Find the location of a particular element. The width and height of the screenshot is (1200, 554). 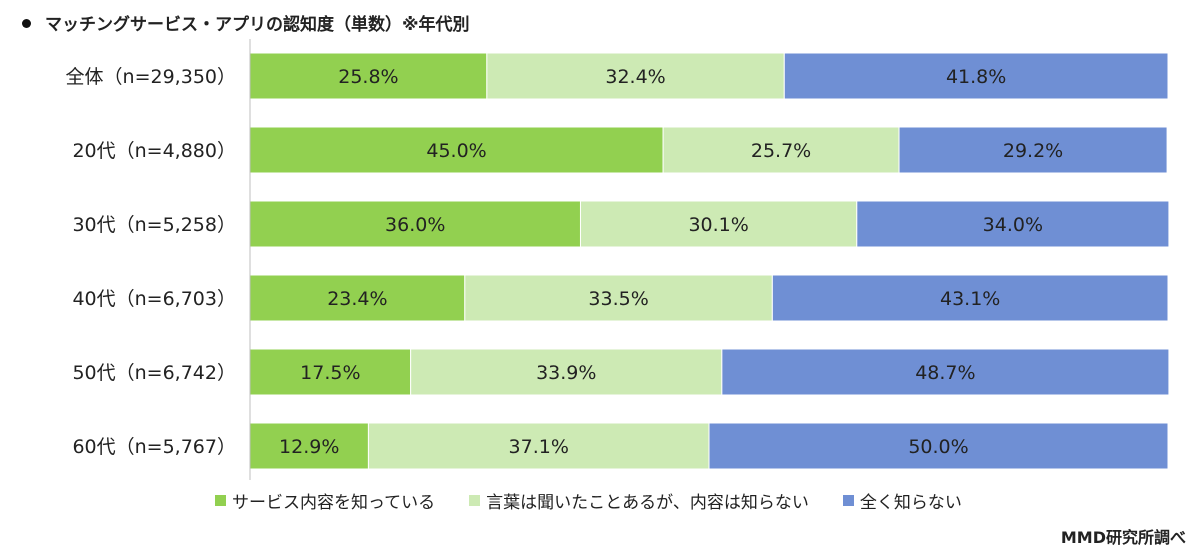

legend: サービス内容を知っている 言葉は聞いたことあるが、内容は知らない 全く知らない is located at coordinates (605, 500).